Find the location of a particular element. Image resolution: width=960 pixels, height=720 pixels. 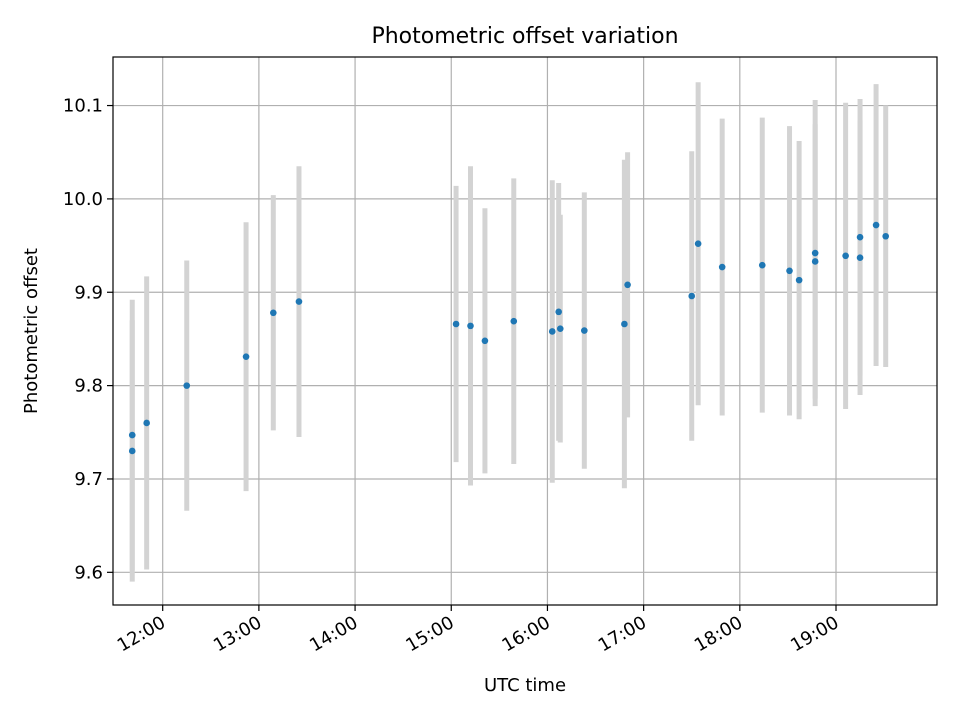

x-axis-ticks: 12:00 13:00 14:00 15:00 16:00 17:00 18:00 19:00 is located at coordinates (478, 630).